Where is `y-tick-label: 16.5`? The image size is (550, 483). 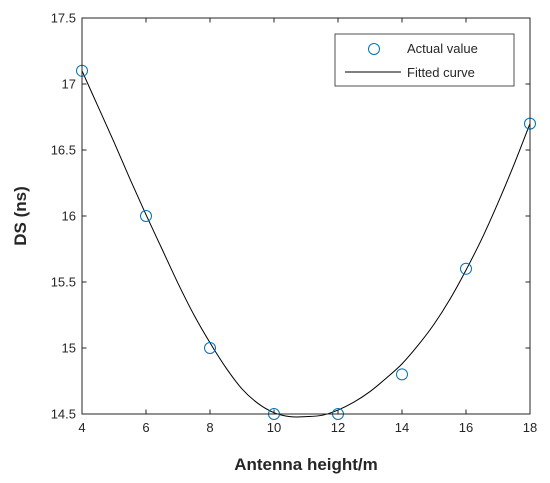 y-tick-label: 16.5 is located at coordinates (63, 150).